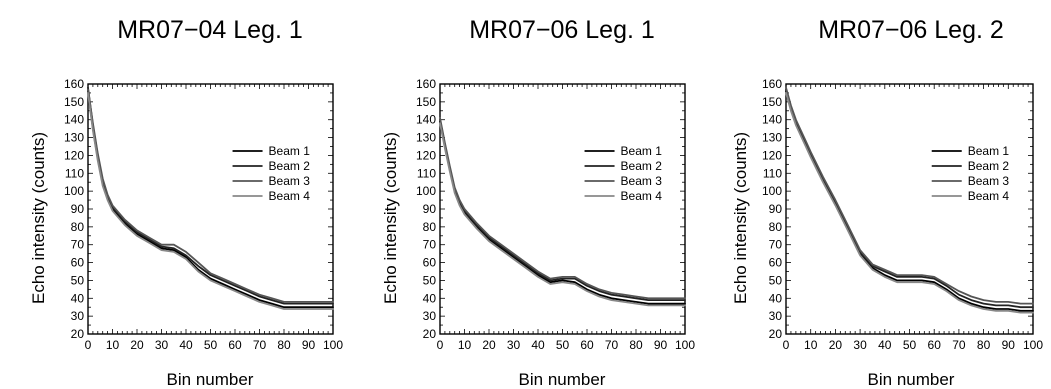 The width and height of the screenshot is (1051, 389). I want to click on panel-title: MR07−06 Leg. 2, so click(911, 30).